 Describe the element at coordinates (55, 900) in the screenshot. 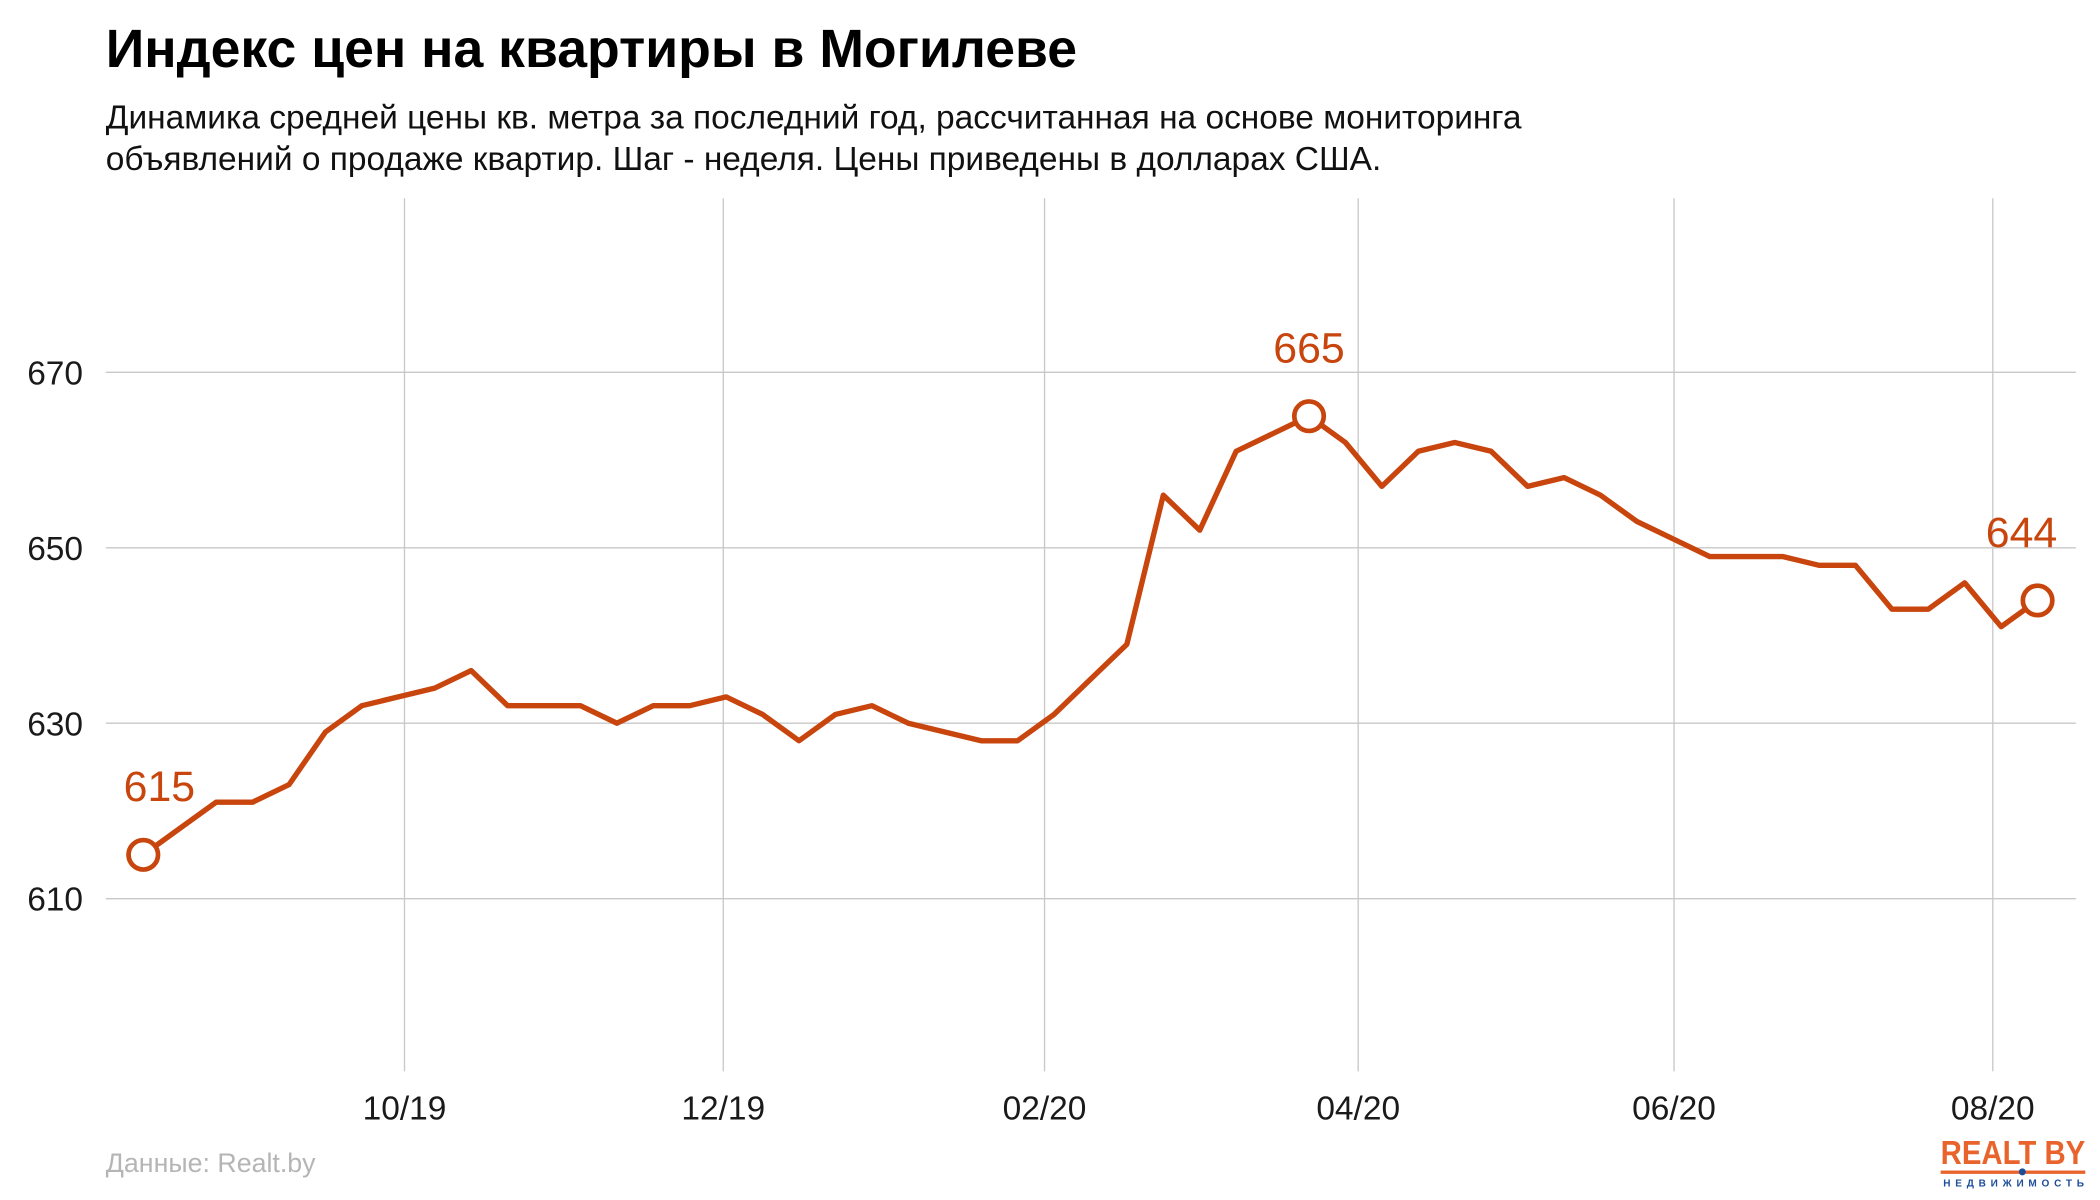

I see `y-tick-label: 610` at that location.